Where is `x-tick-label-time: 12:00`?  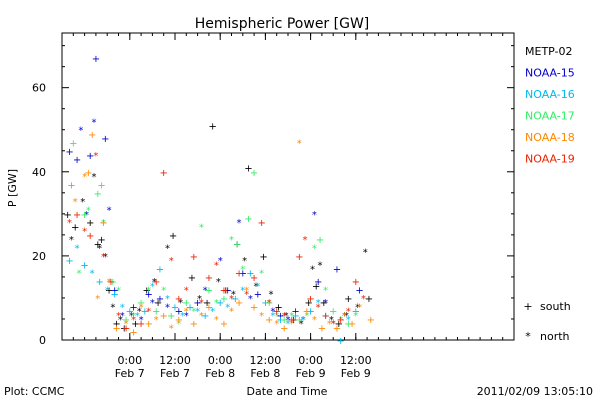
x-tick-label-time: 12:00 is located at coordinates (356, 360).